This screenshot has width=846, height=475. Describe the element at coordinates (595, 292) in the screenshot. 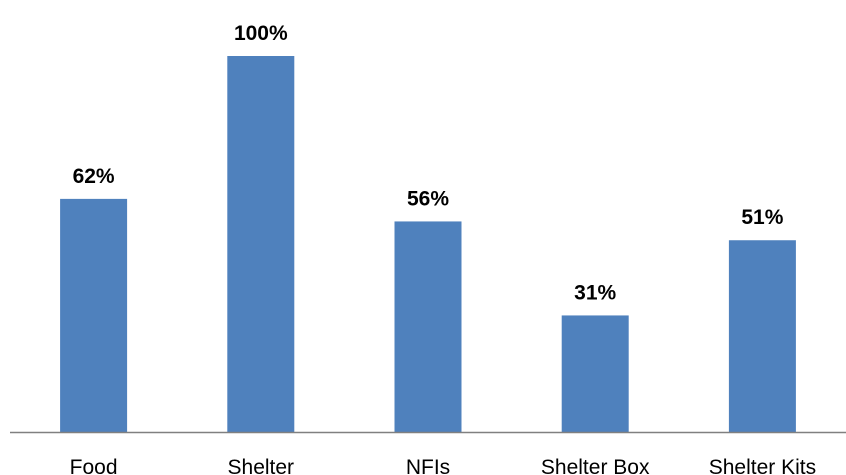

I see `data-label-shelter-box: 31%` at that location.